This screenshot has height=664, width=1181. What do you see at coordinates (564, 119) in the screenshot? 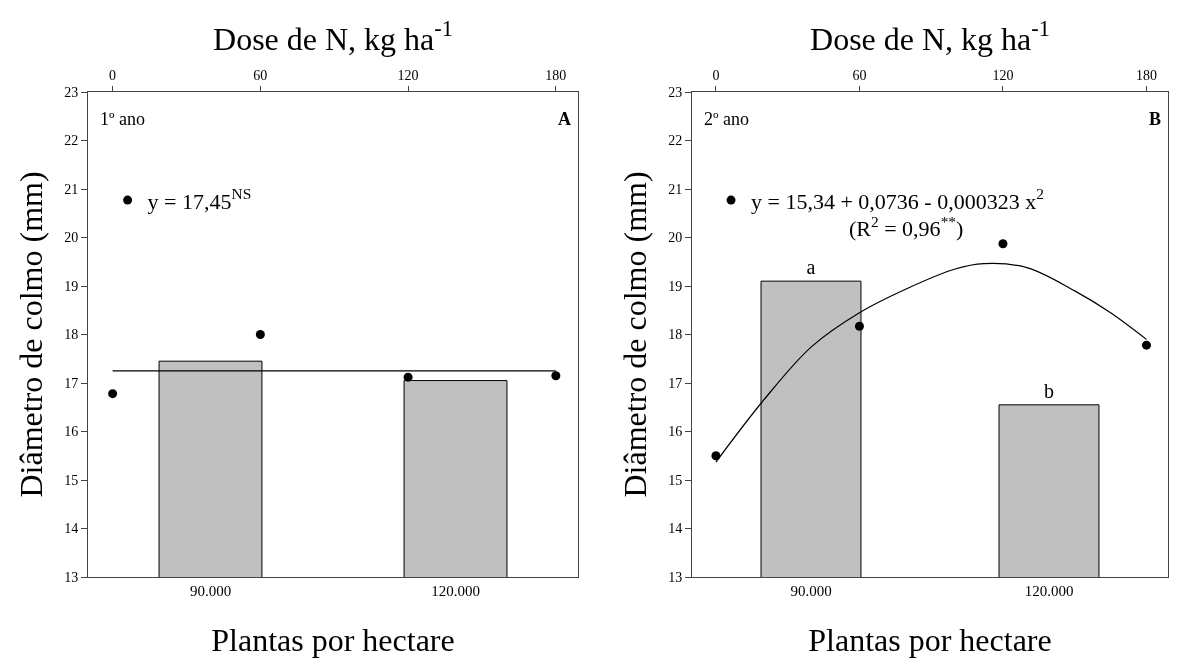
I see `annotation: A` at bounding box center [564, 119].